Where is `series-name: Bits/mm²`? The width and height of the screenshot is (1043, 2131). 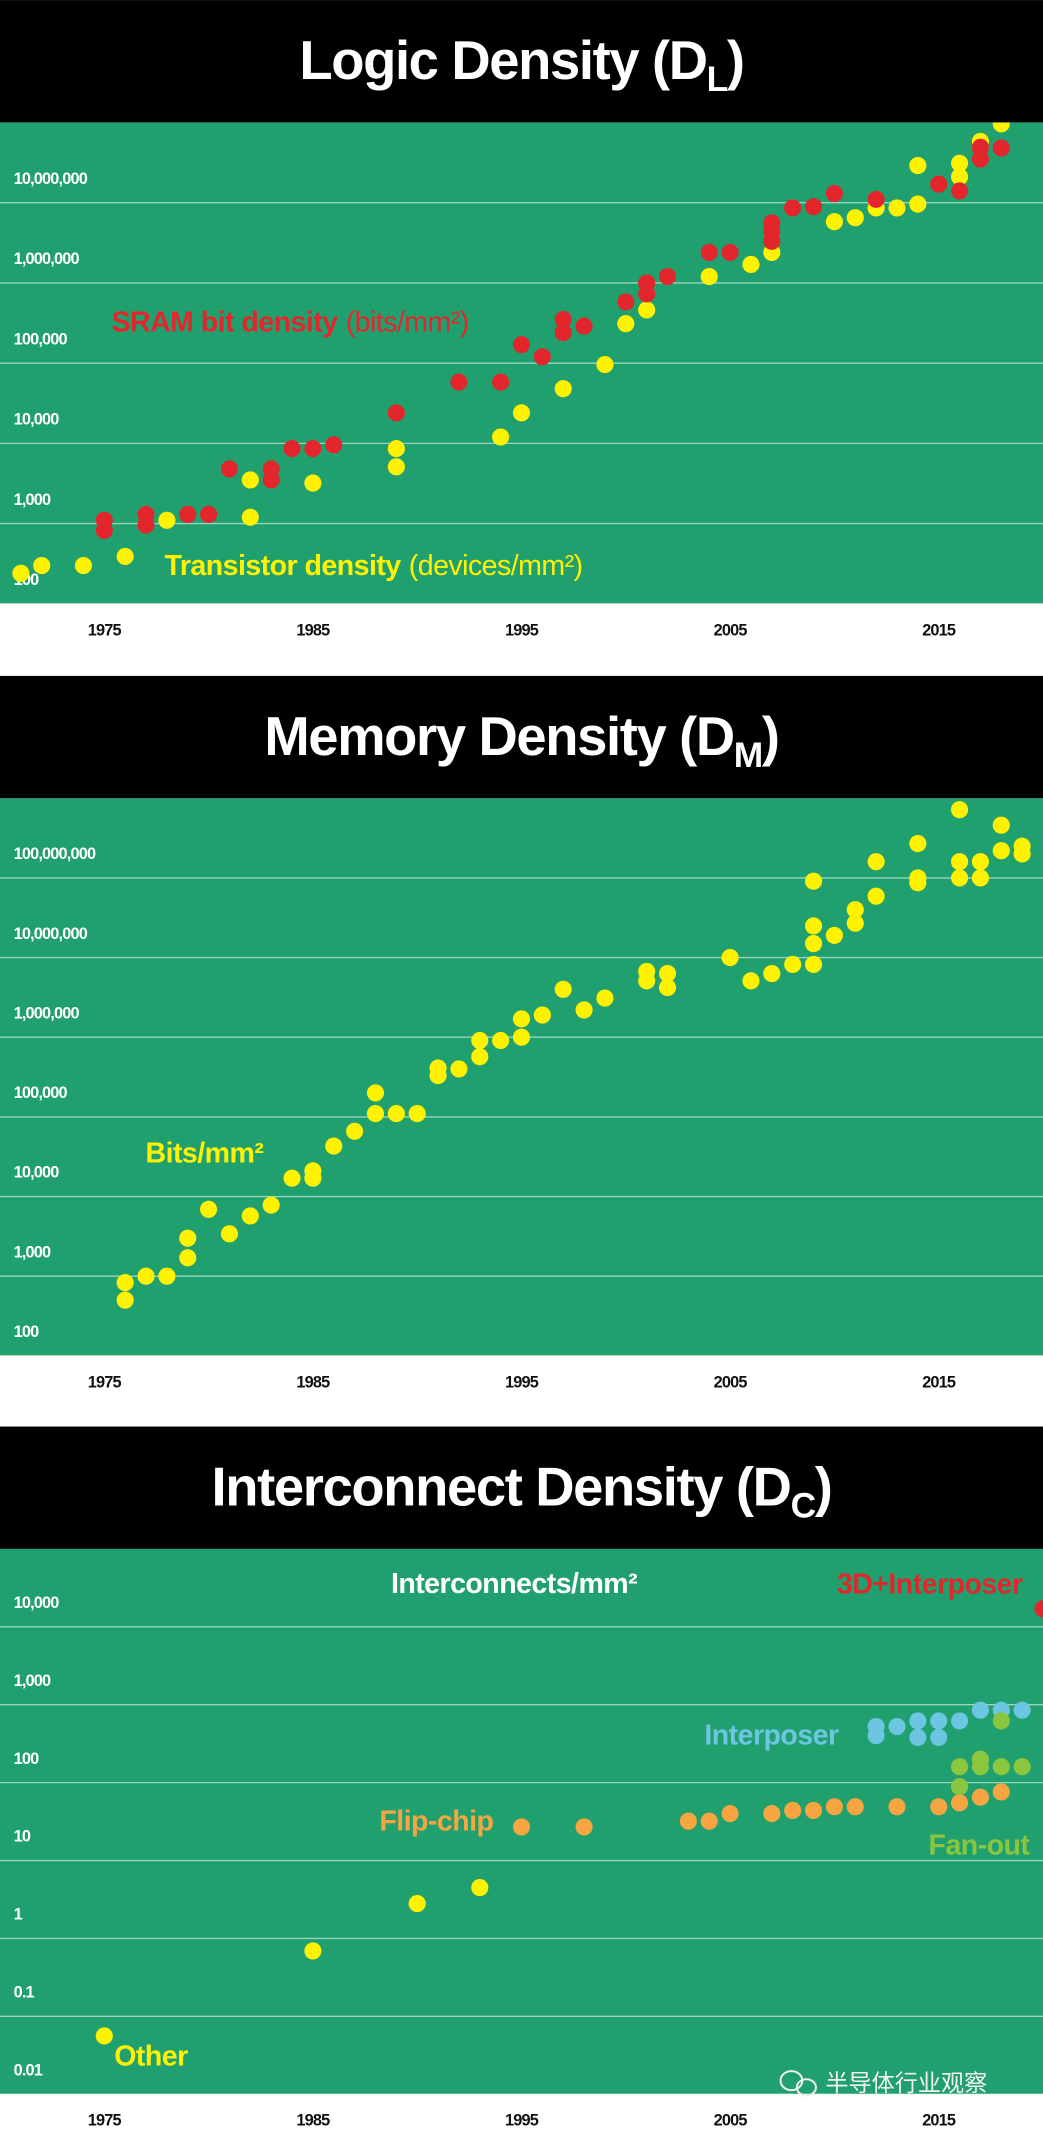
series-name: Bits/mm² is located at coordinates (205, 1153).